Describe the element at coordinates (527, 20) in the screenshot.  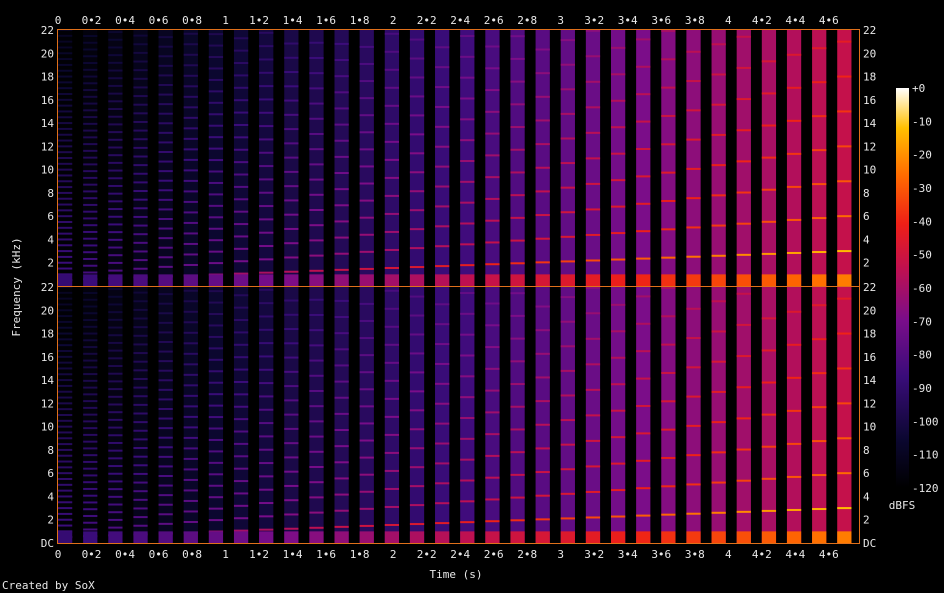
I see `x-tick-label: 2•8` at that location.